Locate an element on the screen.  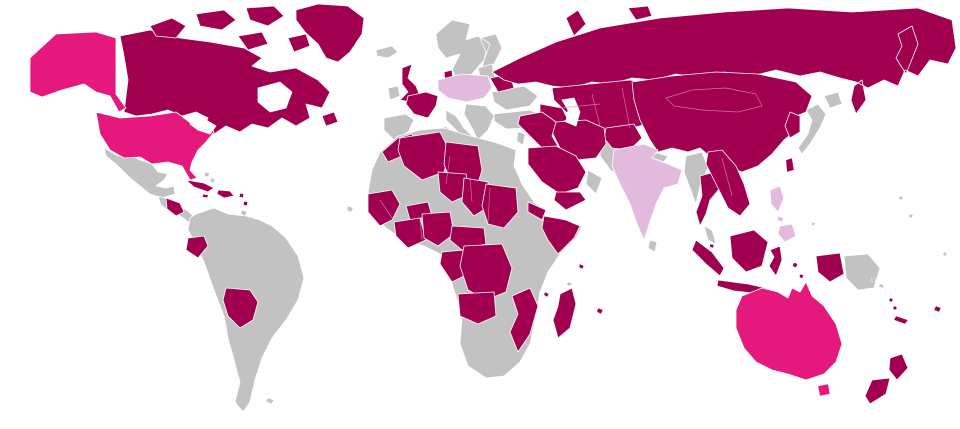
region-australia is located at coordinates (789, 331).